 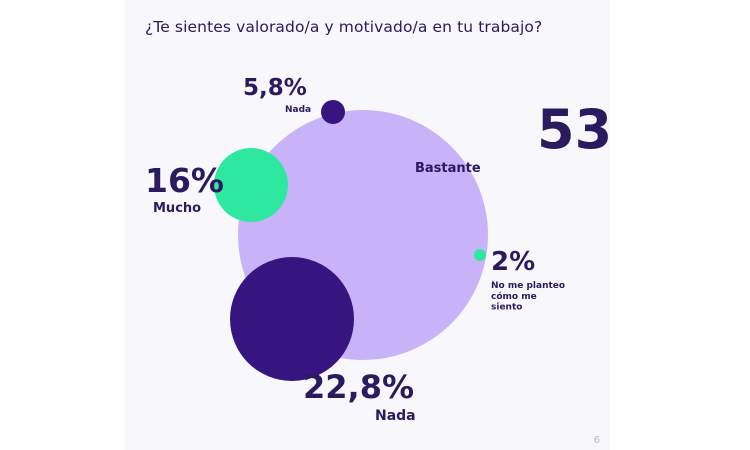 I want to click on category-label-nada-small: Nada, so click(x=298, y=110).